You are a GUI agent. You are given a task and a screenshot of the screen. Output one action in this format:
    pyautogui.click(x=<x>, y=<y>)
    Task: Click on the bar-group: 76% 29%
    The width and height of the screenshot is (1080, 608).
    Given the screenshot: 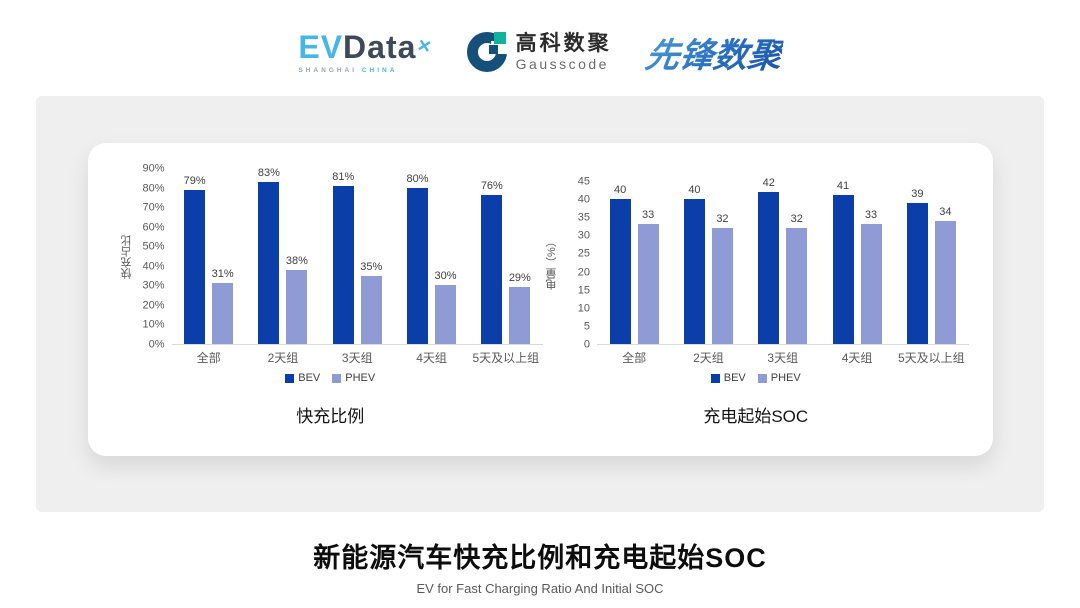 What is the action you would take?
    pyautogui.click(x=506, y=256)
    